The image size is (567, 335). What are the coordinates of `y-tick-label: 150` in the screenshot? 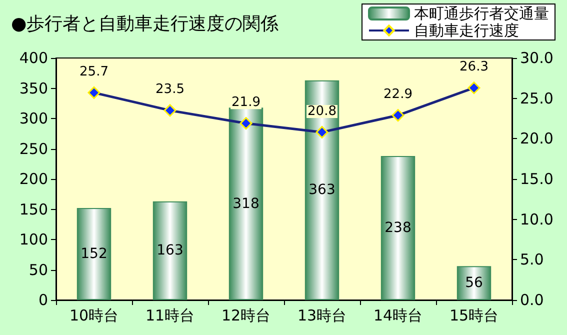 It's located at (33, 209).